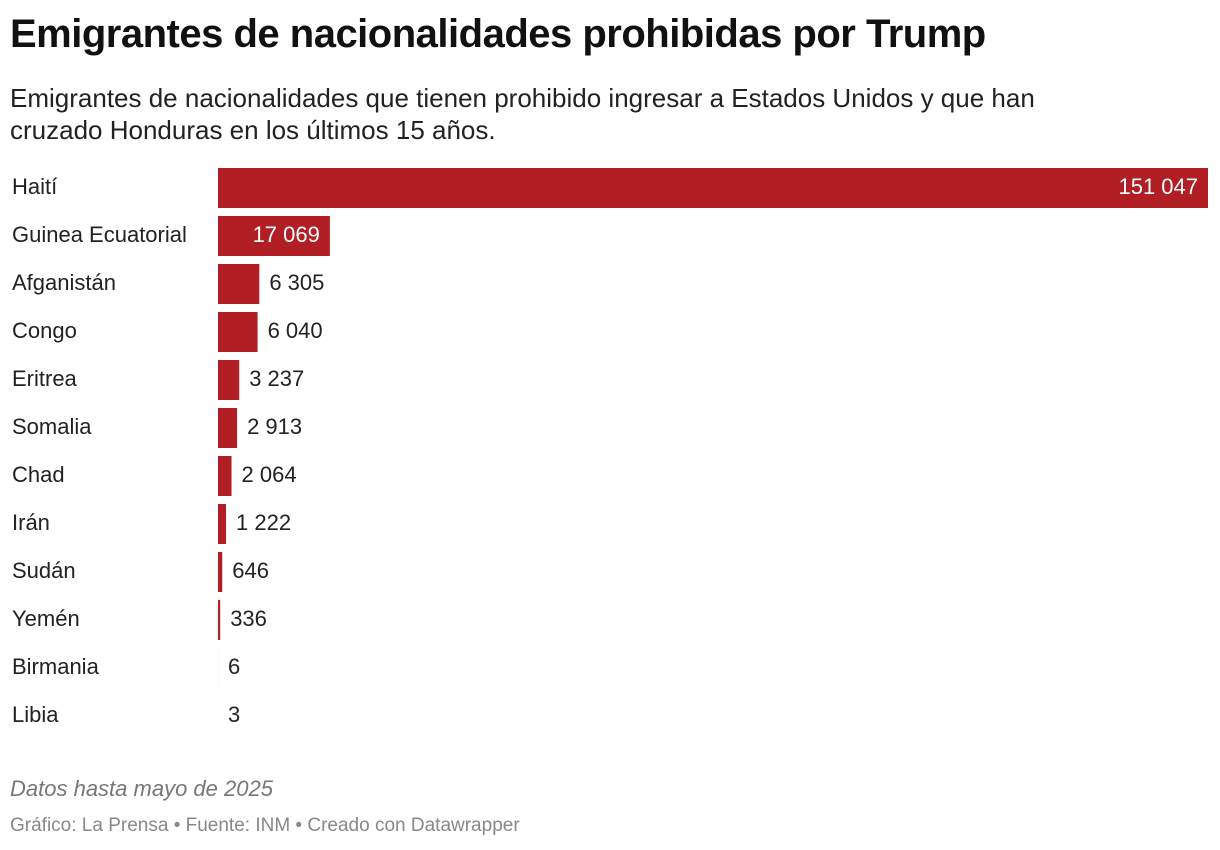  Describe the element at coordinates (99, 234) in the screenshot. I see `category-label: Guinea Ecuatorial` at that location.